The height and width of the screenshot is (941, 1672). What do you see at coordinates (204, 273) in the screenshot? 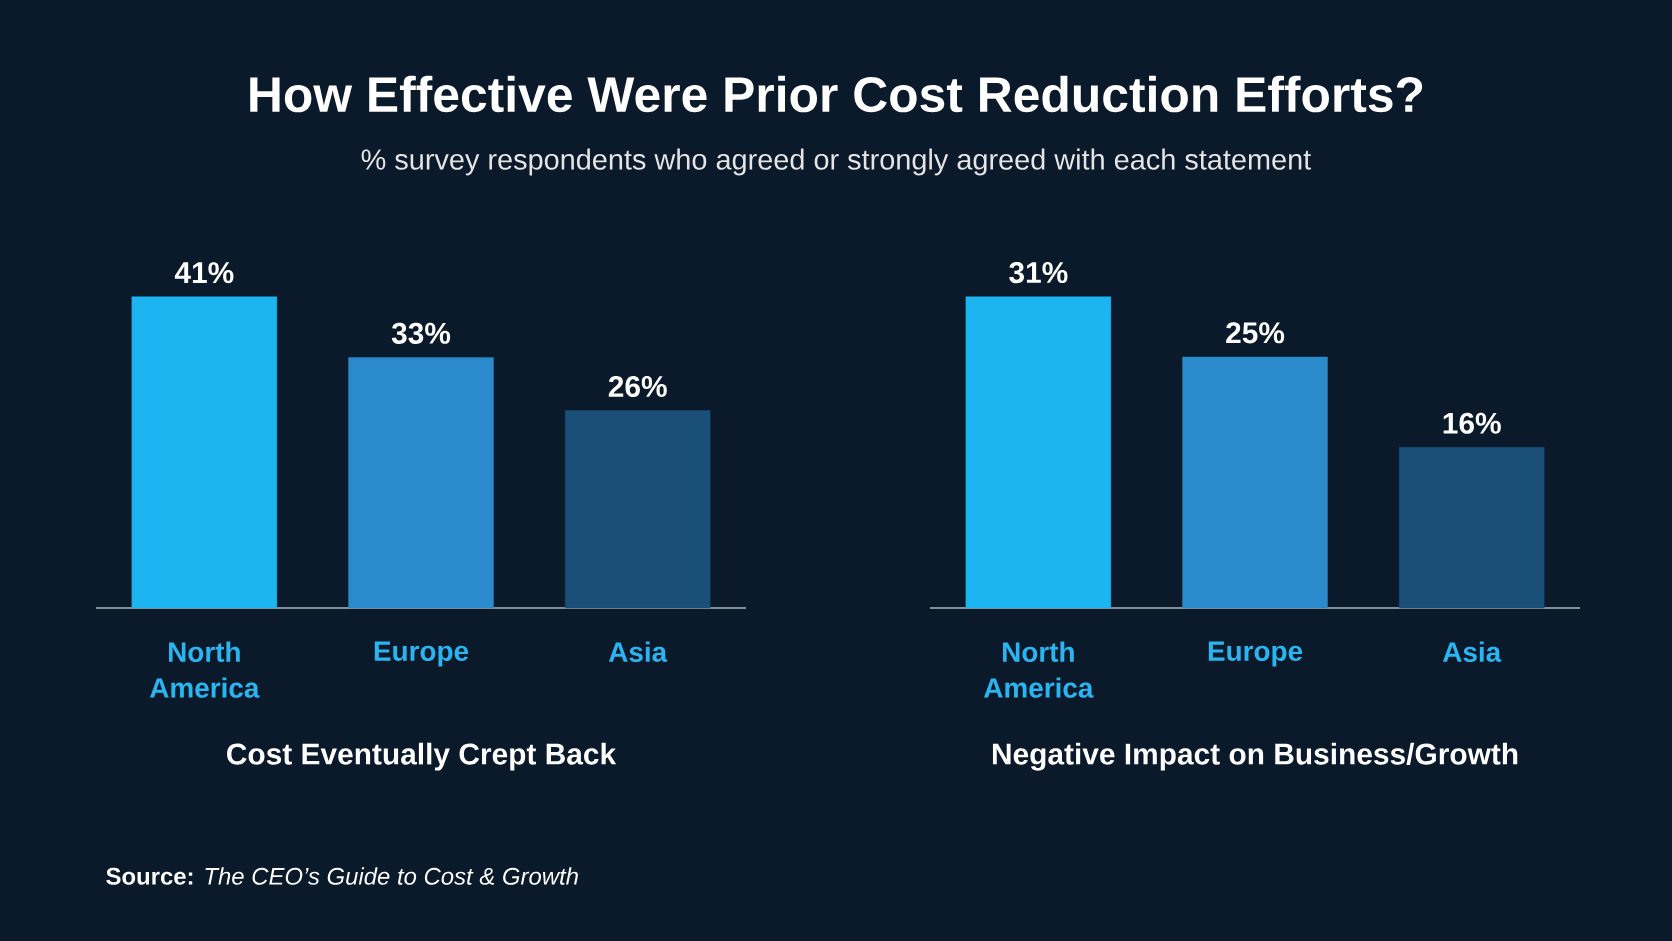
I see `data-label: 41%` at bounding box center [204, 273].